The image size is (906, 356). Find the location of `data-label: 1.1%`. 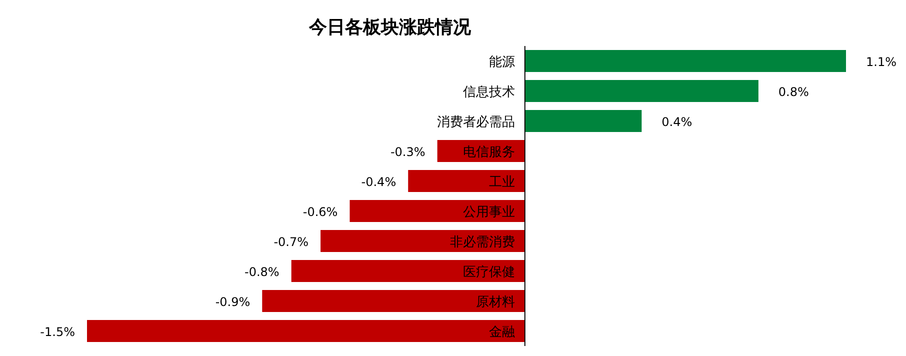

data-label: 1.1% is located at coordinates (881, 62).